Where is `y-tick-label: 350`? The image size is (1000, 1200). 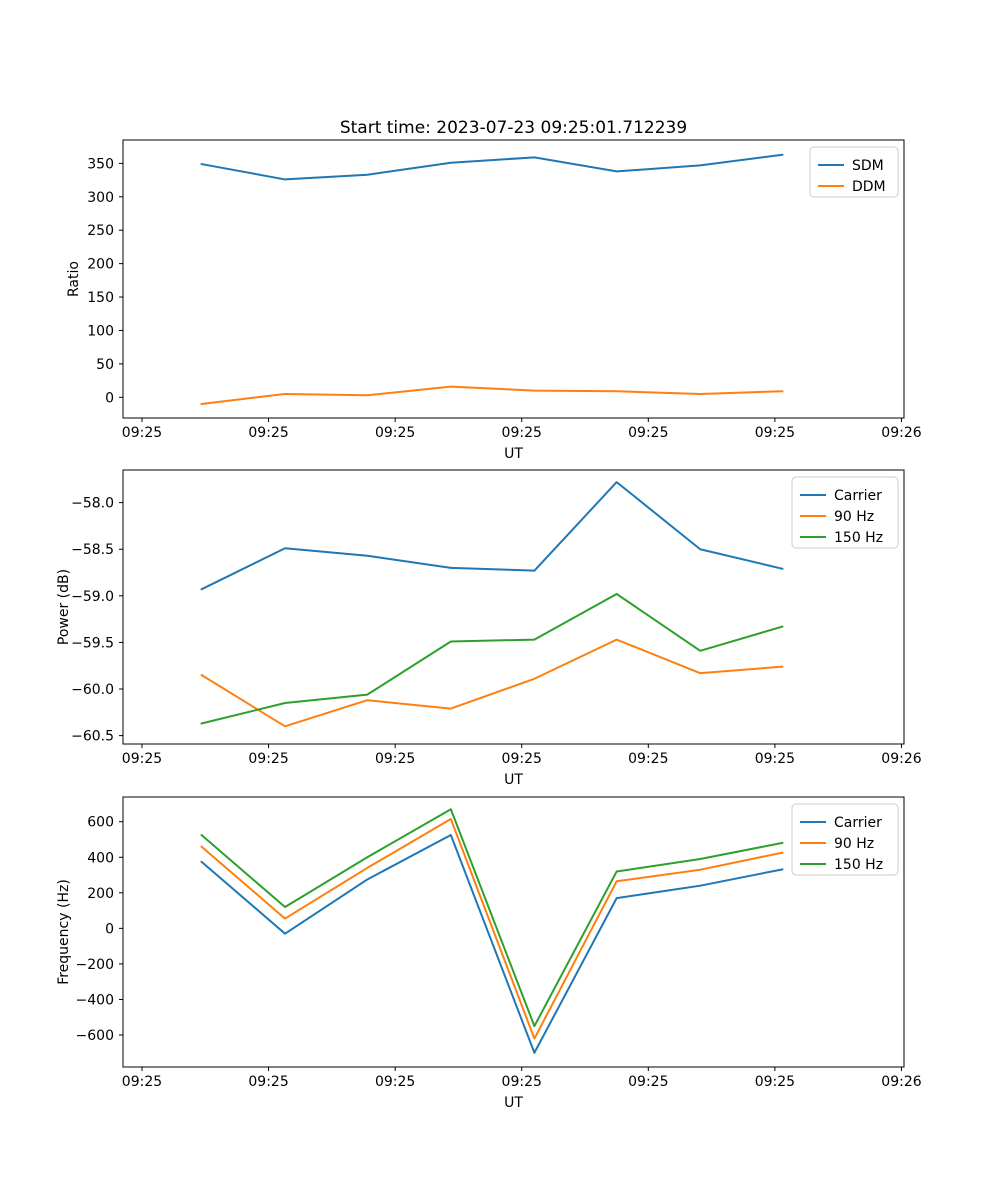 y-tick-label: 350 is located at coordinates (100, 164).